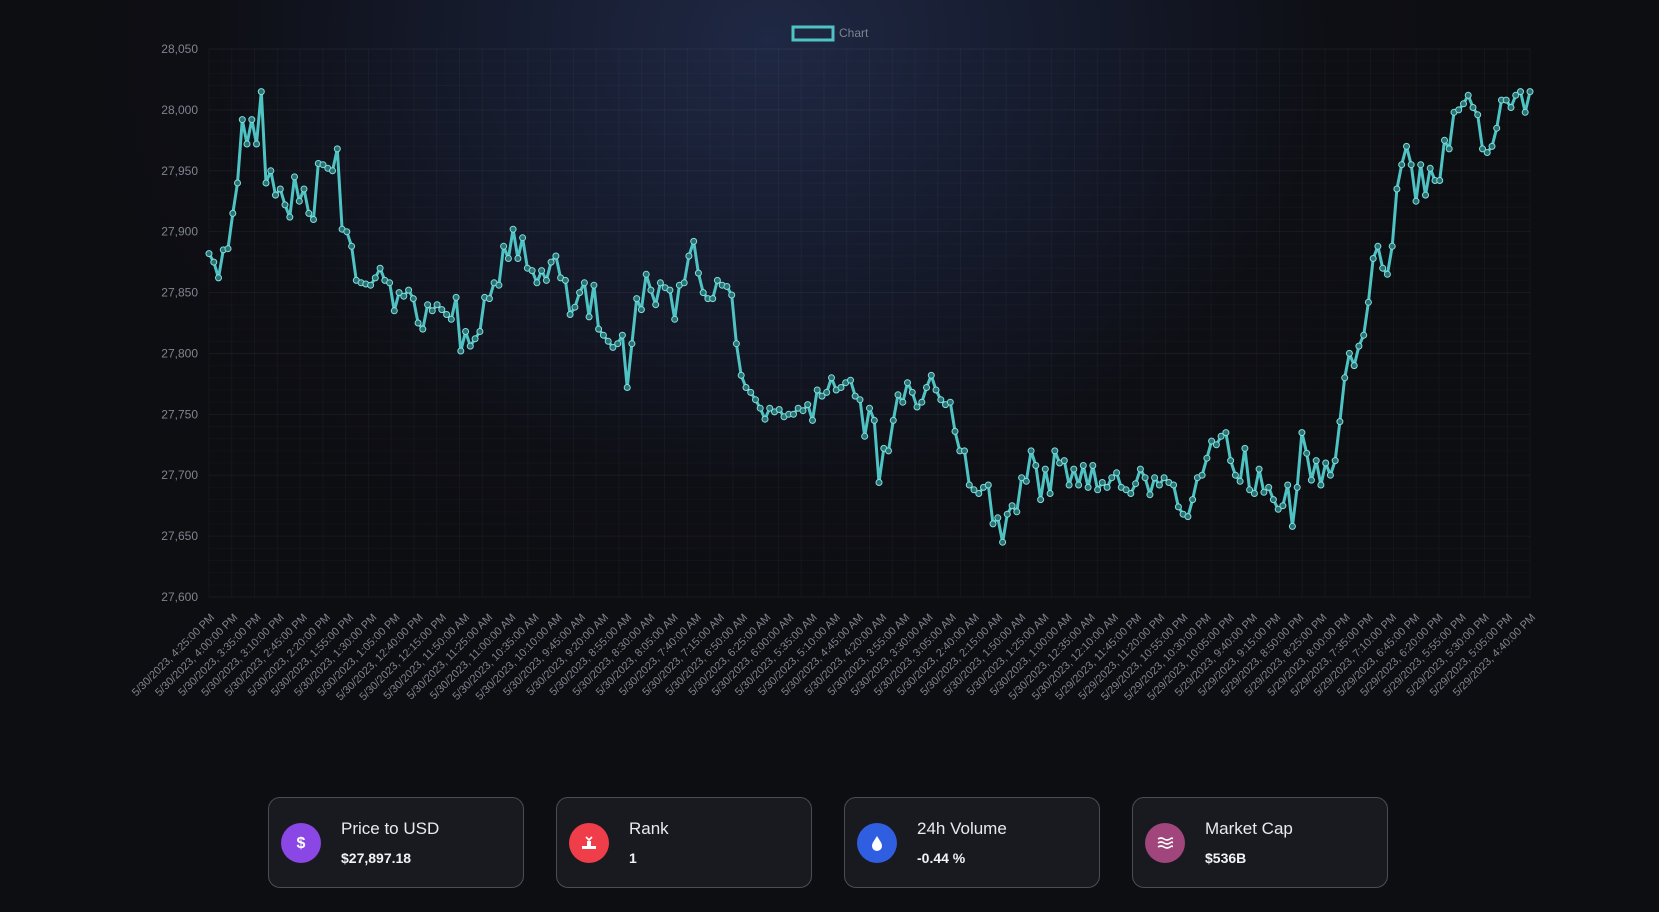 This screenshot has height=912, width=1659. Describe the element at coordinates (972, 842) in the screenshot. I see `volume-card: 24h Volume -0.44 %` at that location.